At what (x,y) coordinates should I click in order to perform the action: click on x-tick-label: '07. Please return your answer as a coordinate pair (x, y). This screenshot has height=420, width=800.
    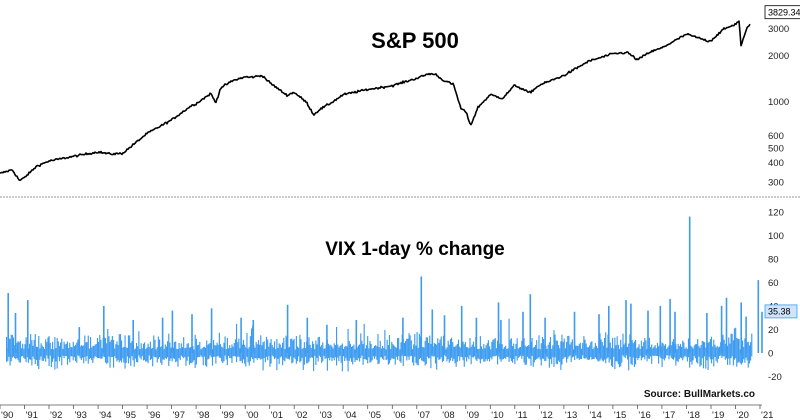
    Looking at the image, I should click on (424, 415).